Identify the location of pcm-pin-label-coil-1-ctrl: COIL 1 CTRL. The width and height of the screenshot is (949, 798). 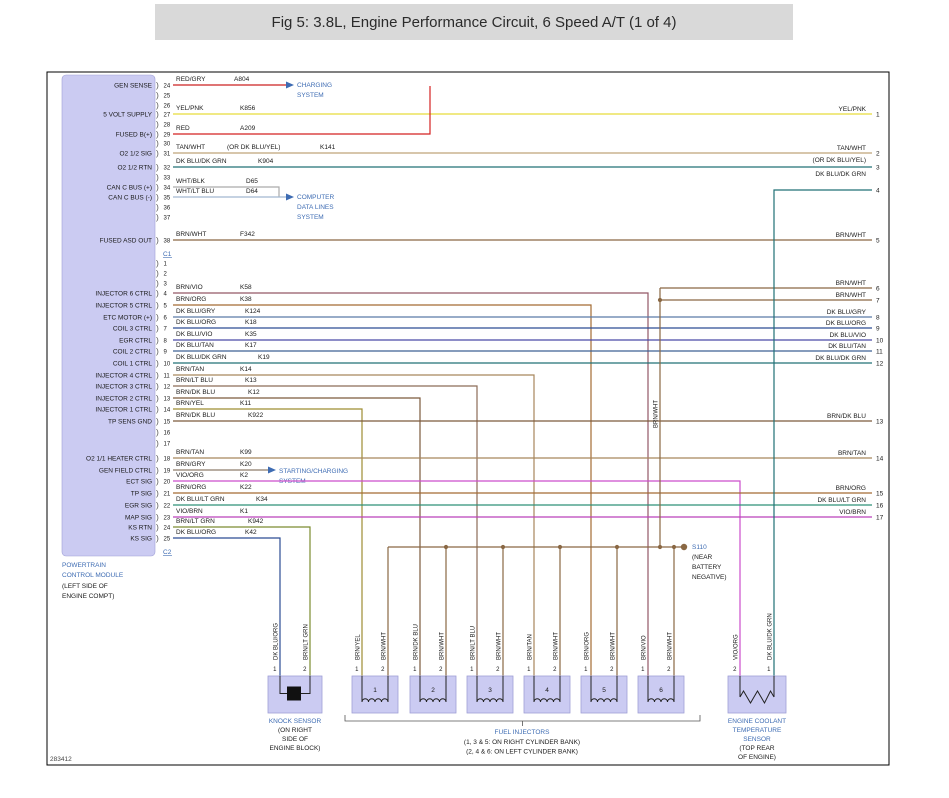
(133, 364).